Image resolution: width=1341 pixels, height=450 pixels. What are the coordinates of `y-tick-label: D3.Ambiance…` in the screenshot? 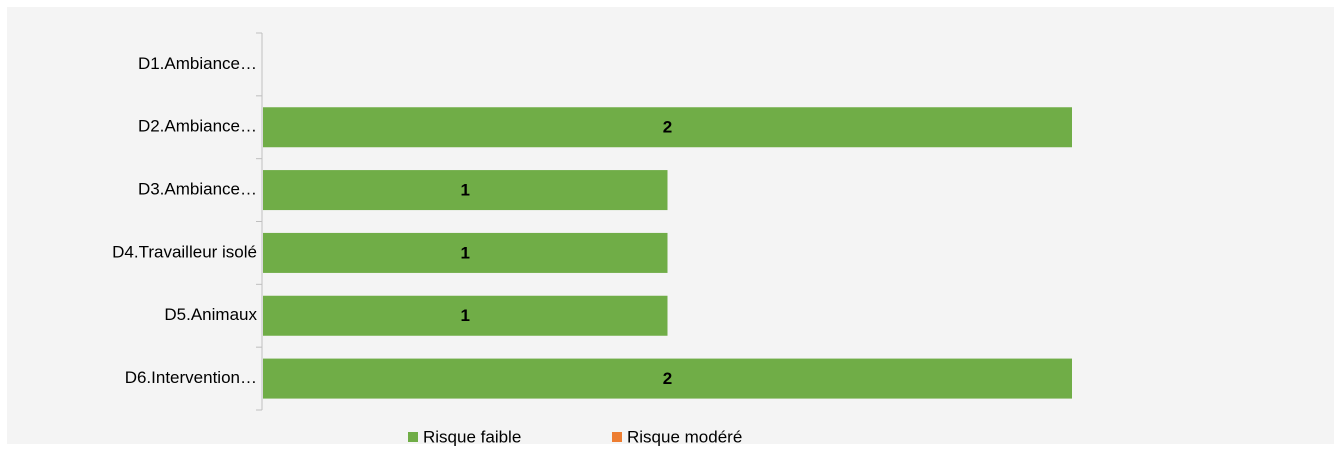 It's located at (197, 189).